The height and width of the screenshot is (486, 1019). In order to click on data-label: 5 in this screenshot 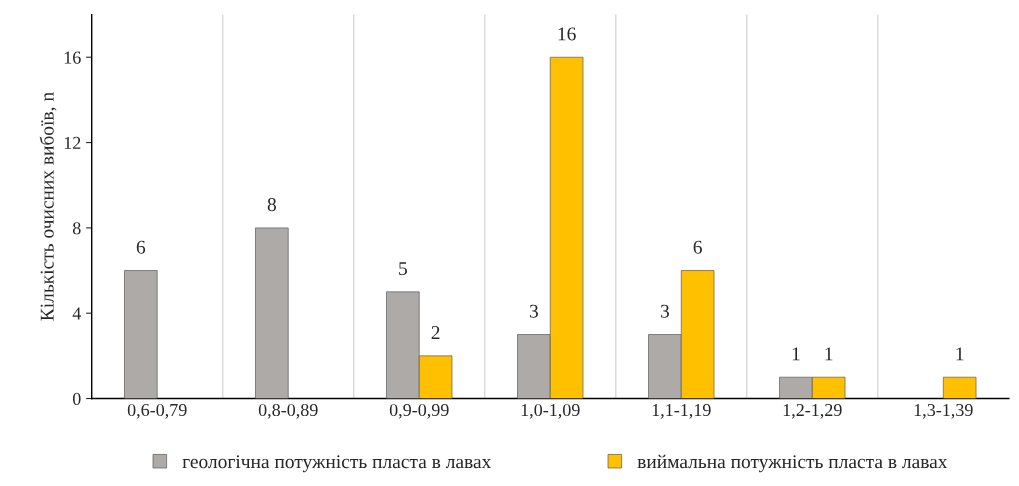, I will do `click(403, 269)`.